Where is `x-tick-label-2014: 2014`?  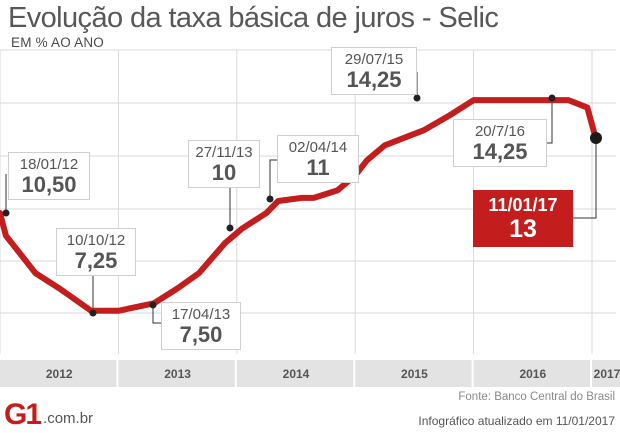 x-tick-label-2014: 2014 is located at coordinates (296, 374).